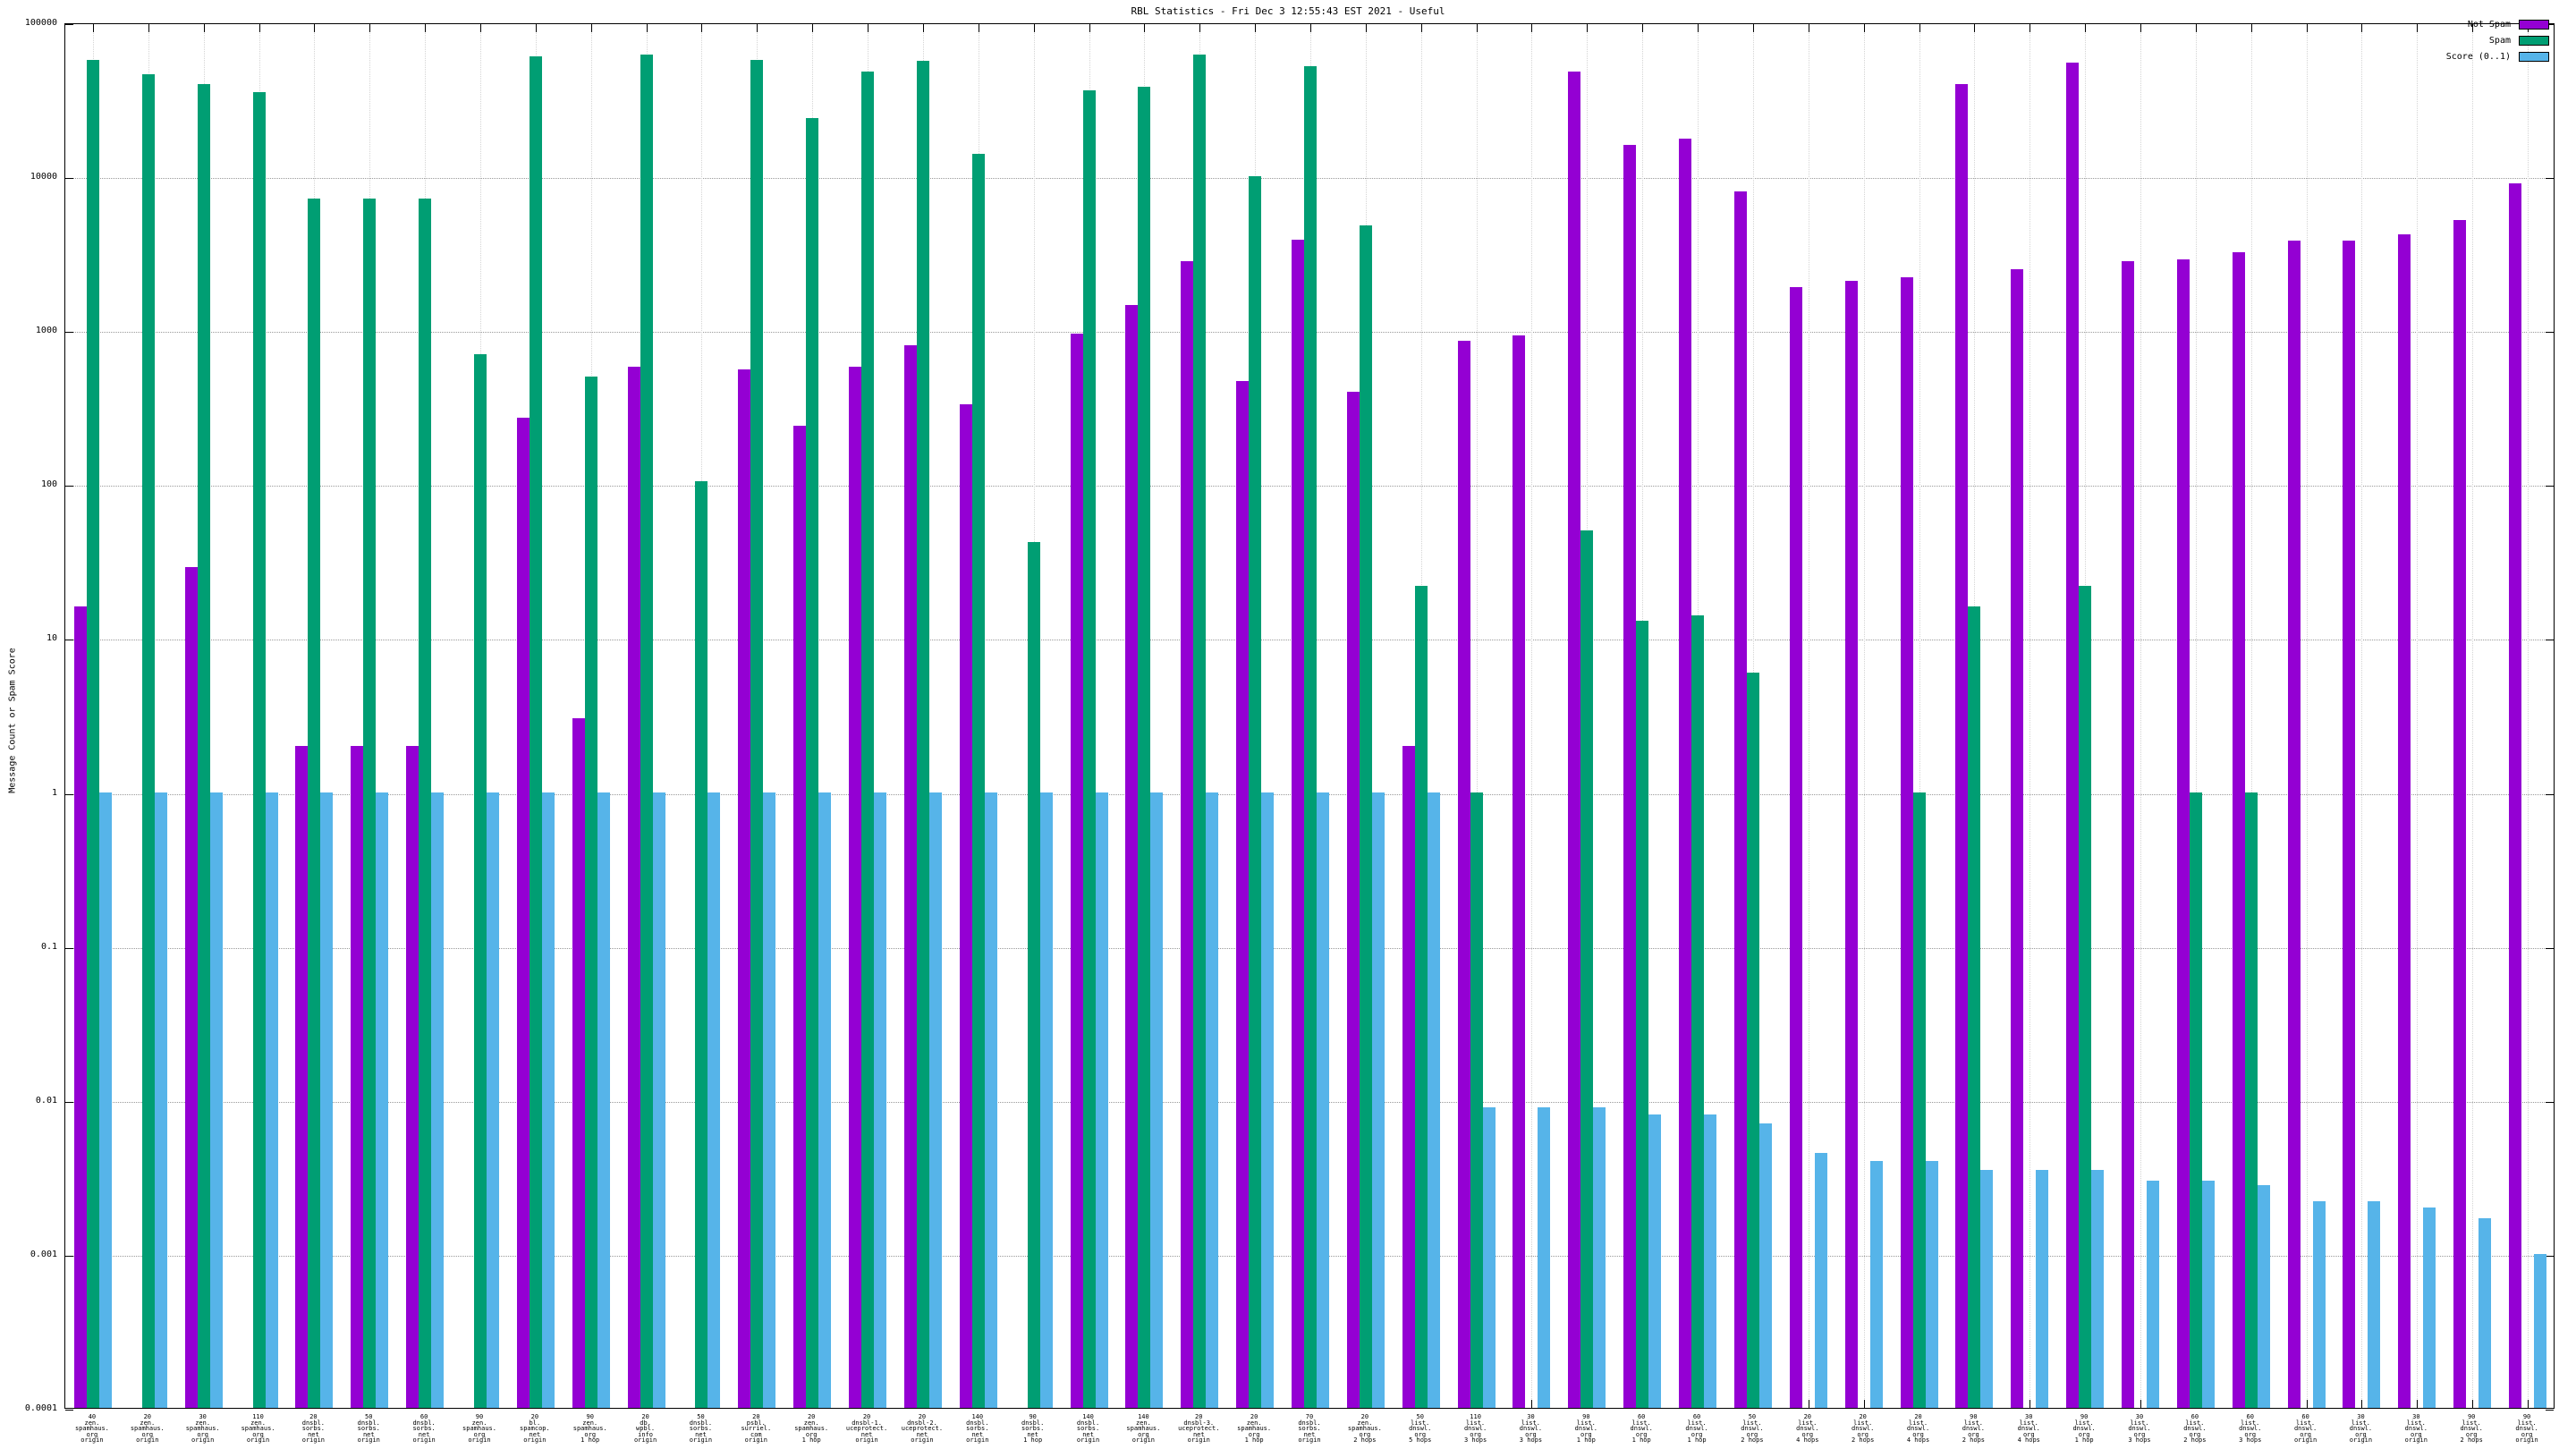 The height and width of the screenshot is (1449, 2576). I want to click on y-tick-label: 100000, so click(40, 23).